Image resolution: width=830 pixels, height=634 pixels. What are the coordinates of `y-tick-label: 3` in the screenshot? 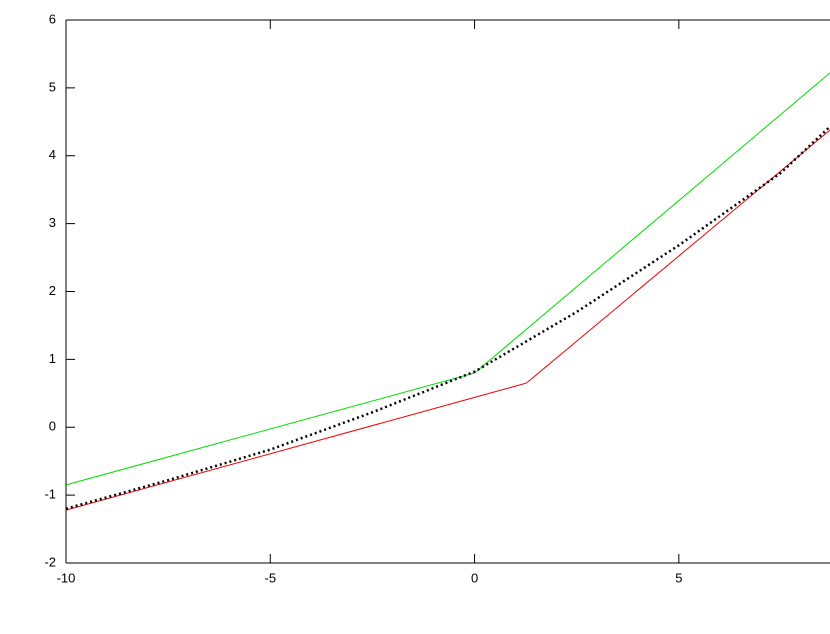 It's located at (52, 222).